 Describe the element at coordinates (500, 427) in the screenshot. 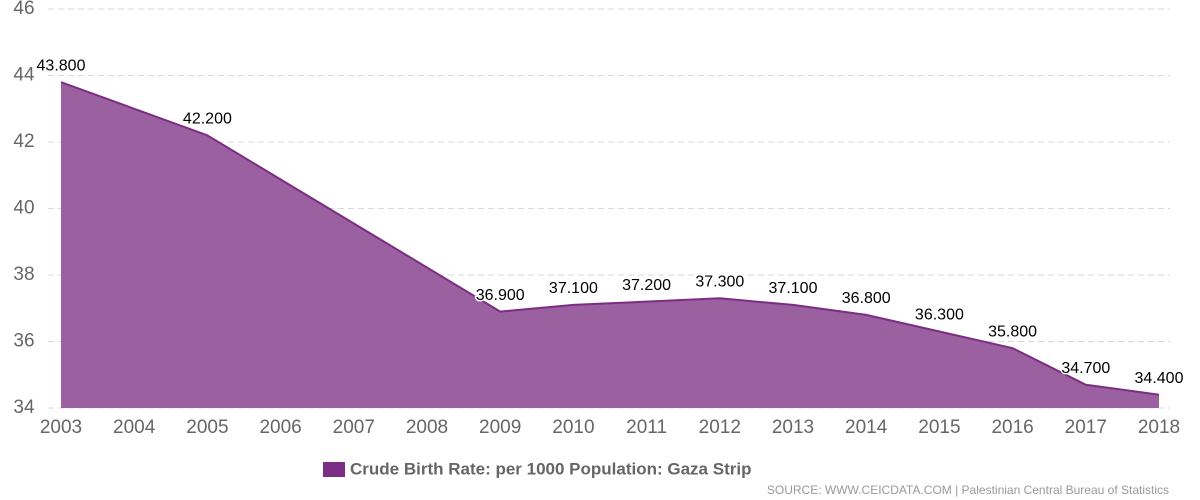

I see `x-tick-label: 2009` at that location.